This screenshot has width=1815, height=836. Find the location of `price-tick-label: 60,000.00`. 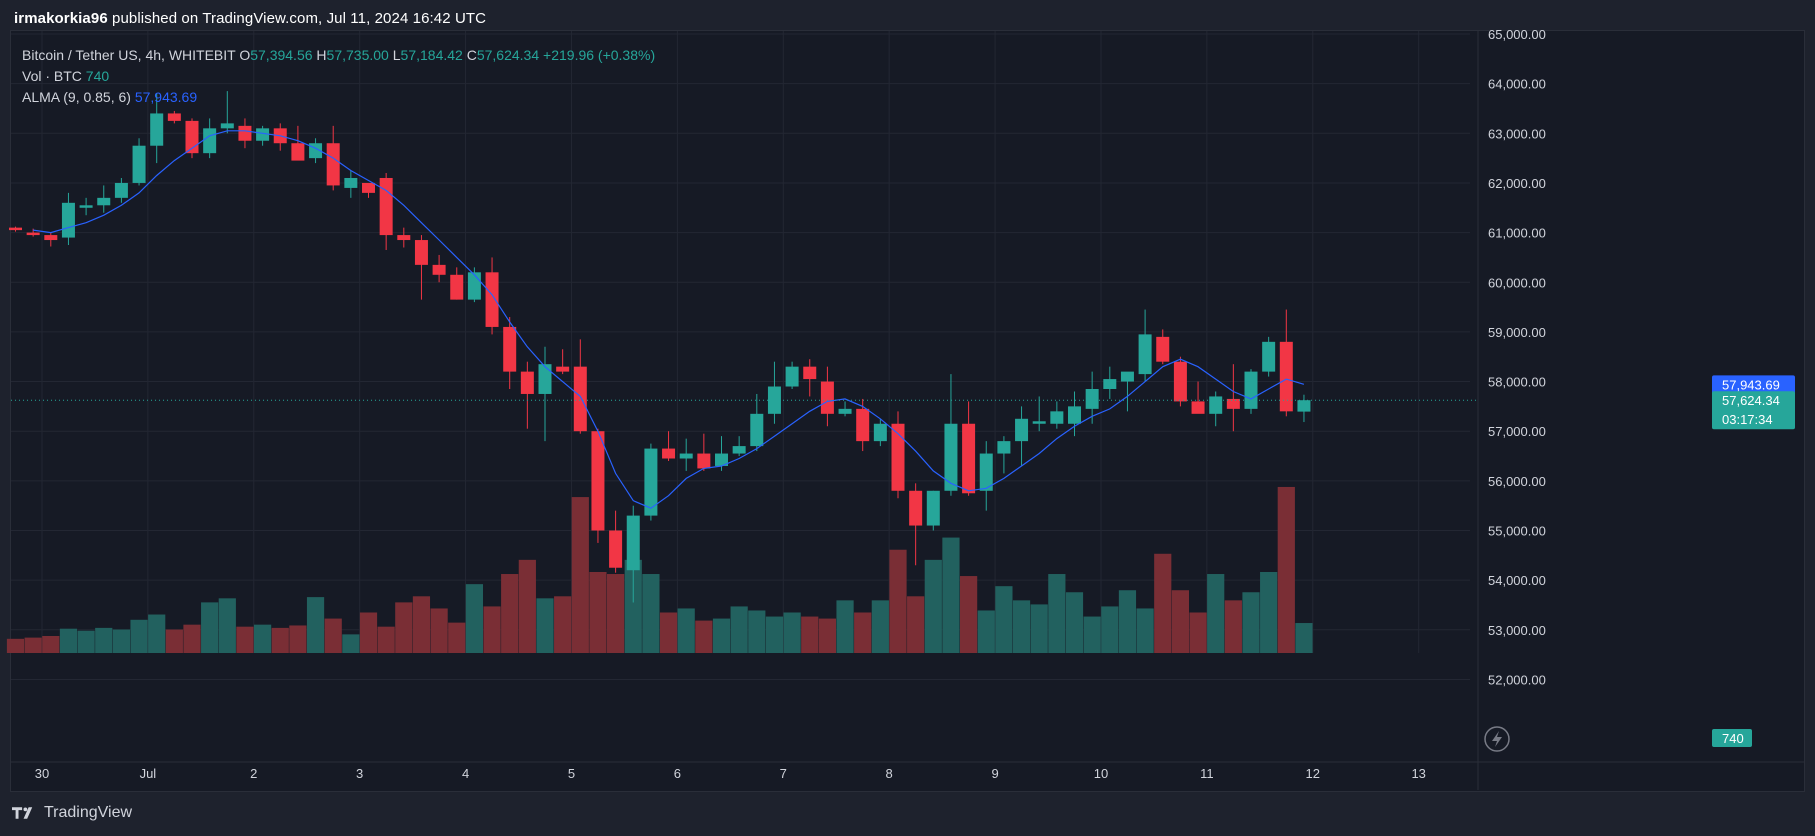

price-tick-label: 60,000.00 is located at coordinates (1517, 282).